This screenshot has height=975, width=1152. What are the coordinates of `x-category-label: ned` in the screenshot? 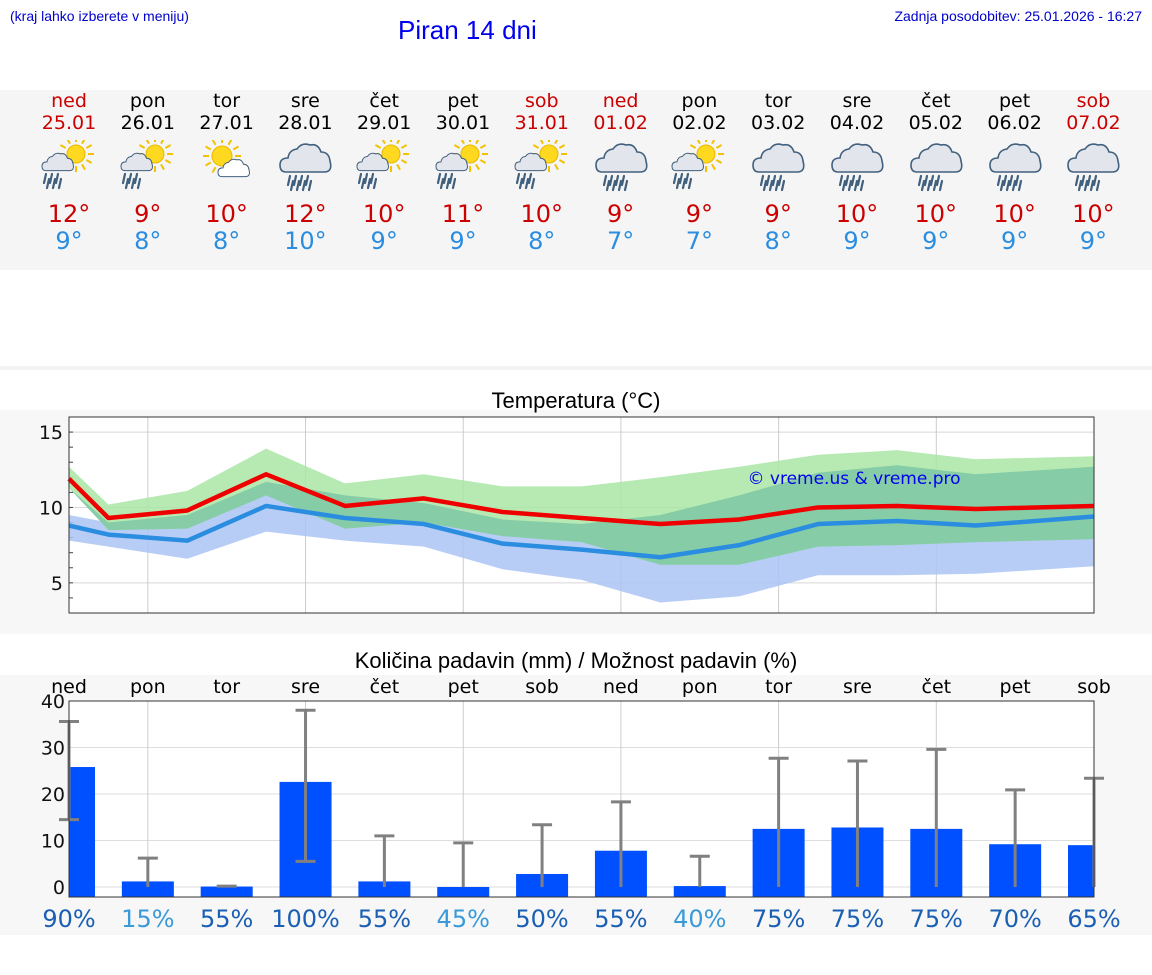 It's located at (69, 687).